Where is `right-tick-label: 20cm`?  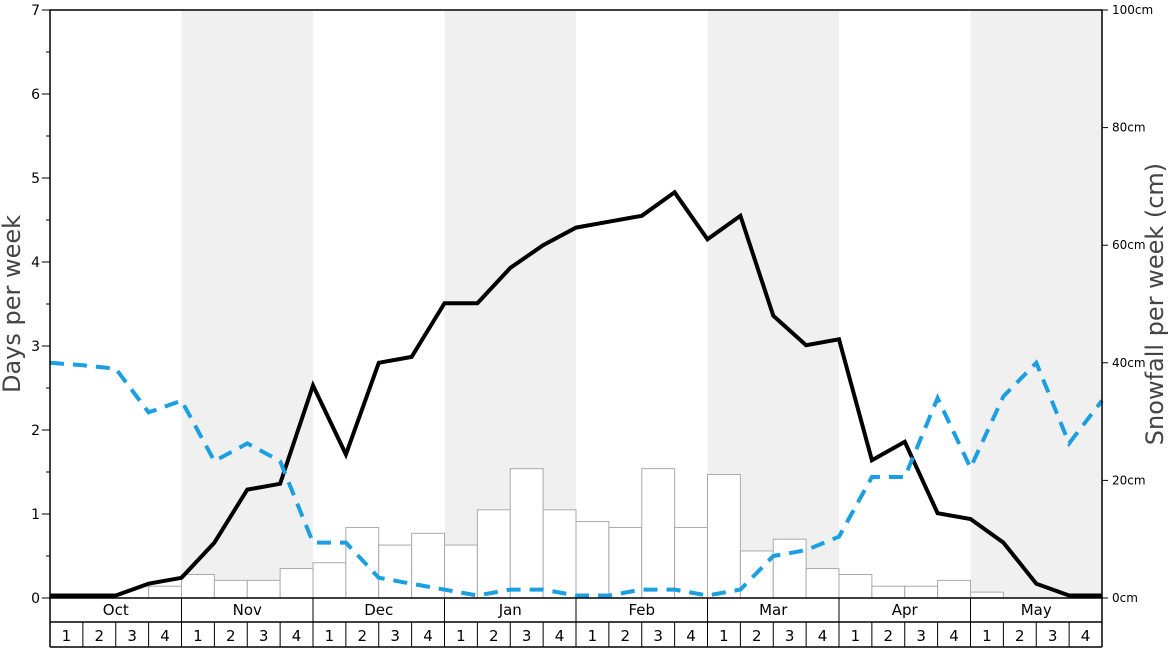
right-tick-label: 20cm is located at coordinates (1129, 480).